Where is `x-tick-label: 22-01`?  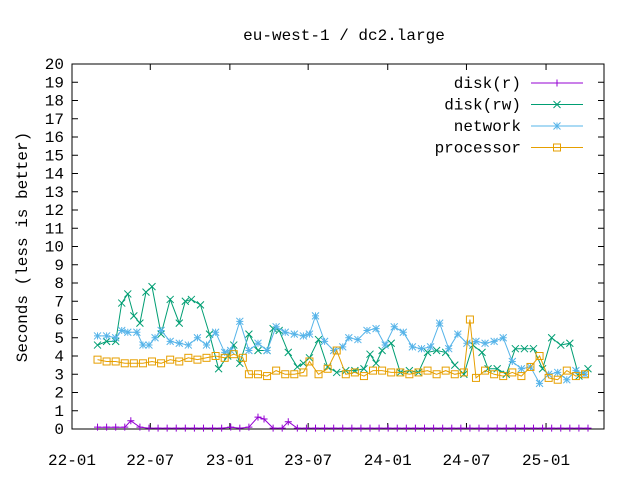 x-tick-label: 22-01 is located at coordinates (72, 461).